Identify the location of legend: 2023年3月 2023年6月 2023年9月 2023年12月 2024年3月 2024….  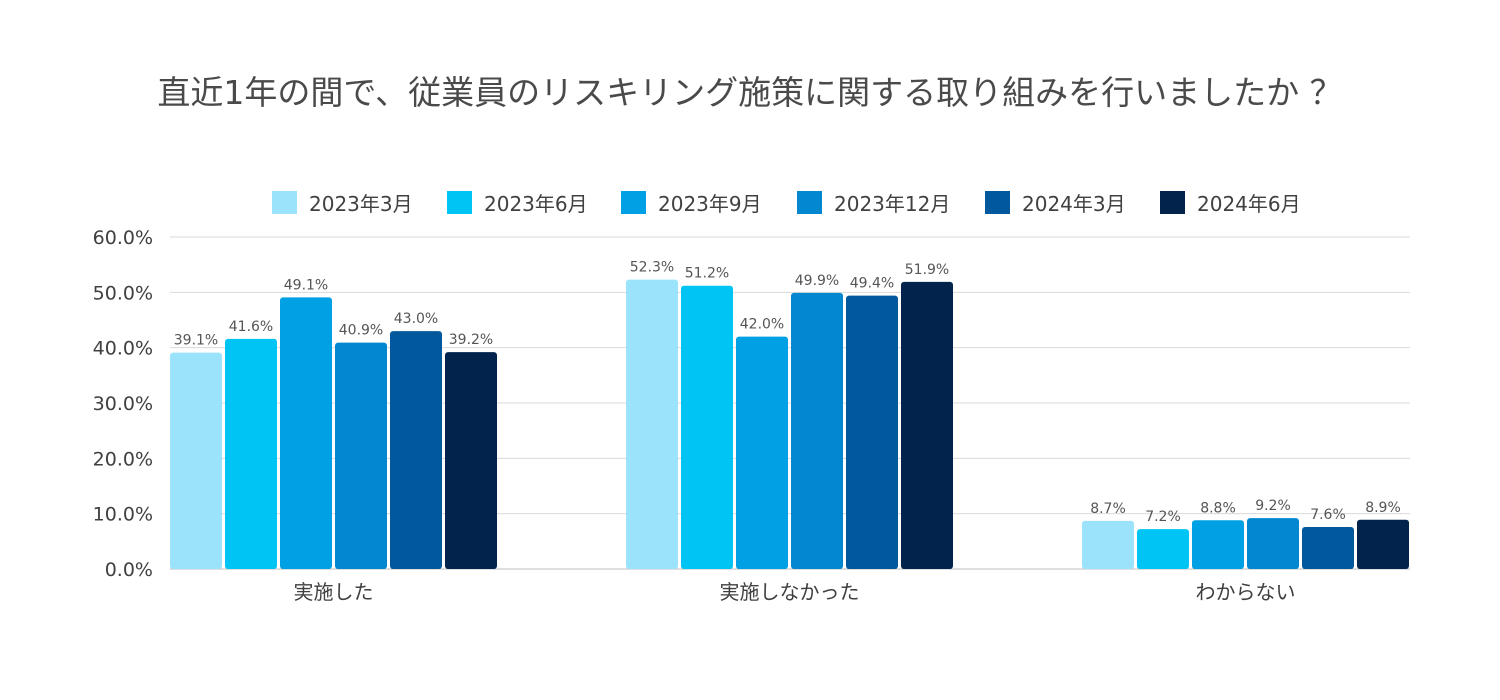
(786, 203).